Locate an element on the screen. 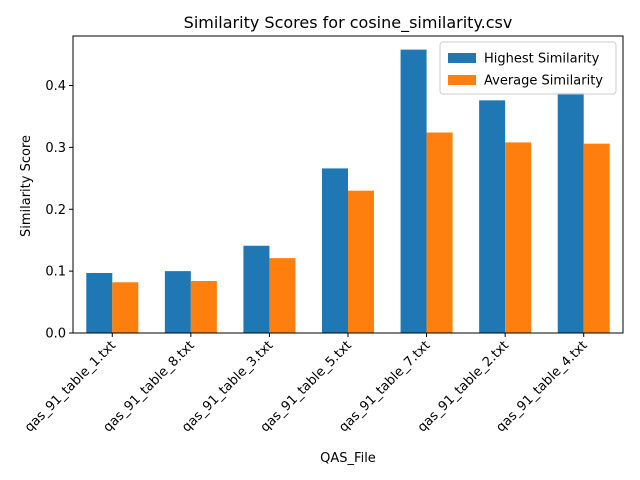 This screenshot has width=640, height=480. x-axis-label: QAS_File is located at coordinates (348, 458).